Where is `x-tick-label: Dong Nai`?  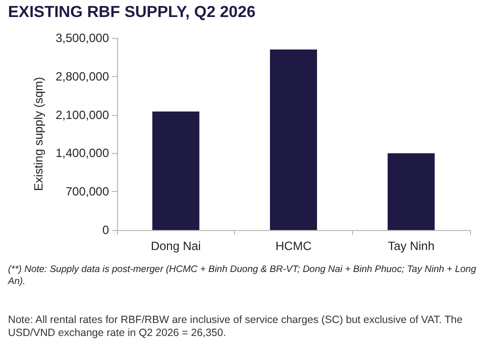 x-tick-label: Dong Nai is located at coordinates (175, 246).